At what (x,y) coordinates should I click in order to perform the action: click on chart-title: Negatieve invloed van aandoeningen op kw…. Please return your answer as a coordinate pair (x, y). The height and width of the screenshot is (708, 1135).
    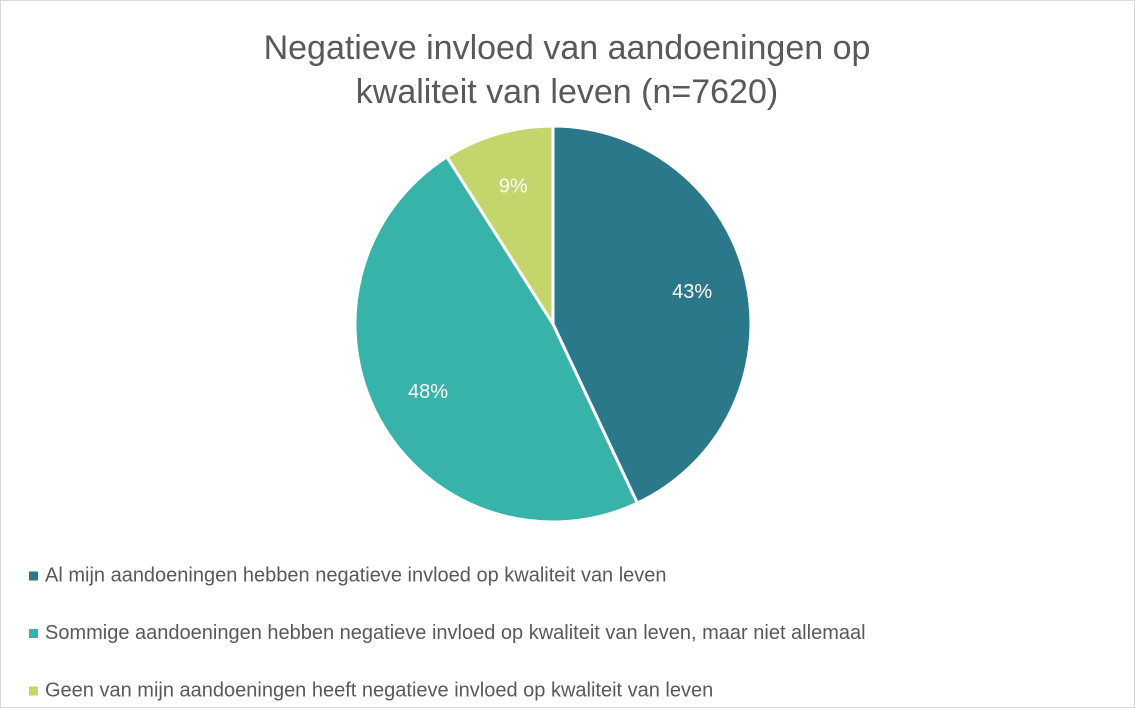
    Looking at the image, I should click on (567, 70).